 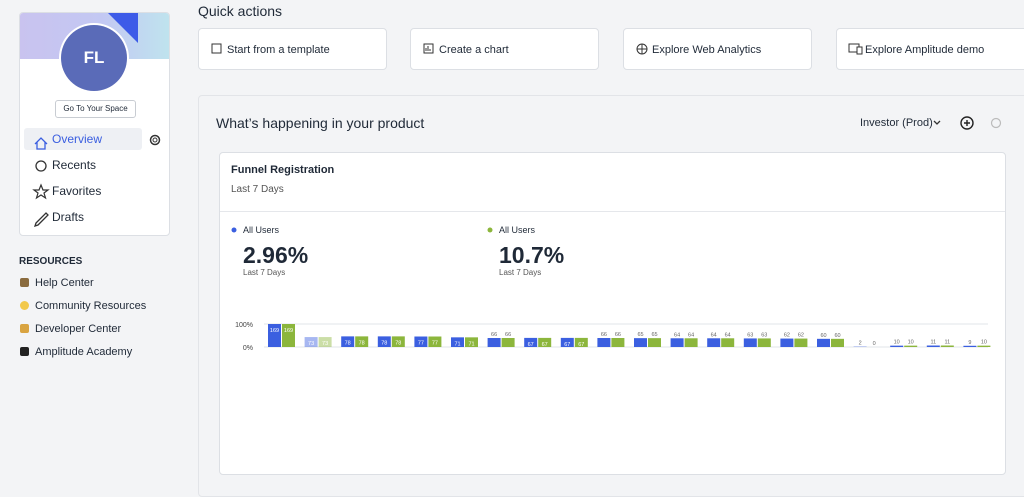 What do you see at coordinates (969, 343) in the screenshot?
I see `bar-count: 9` at bounding box center [969, 343].